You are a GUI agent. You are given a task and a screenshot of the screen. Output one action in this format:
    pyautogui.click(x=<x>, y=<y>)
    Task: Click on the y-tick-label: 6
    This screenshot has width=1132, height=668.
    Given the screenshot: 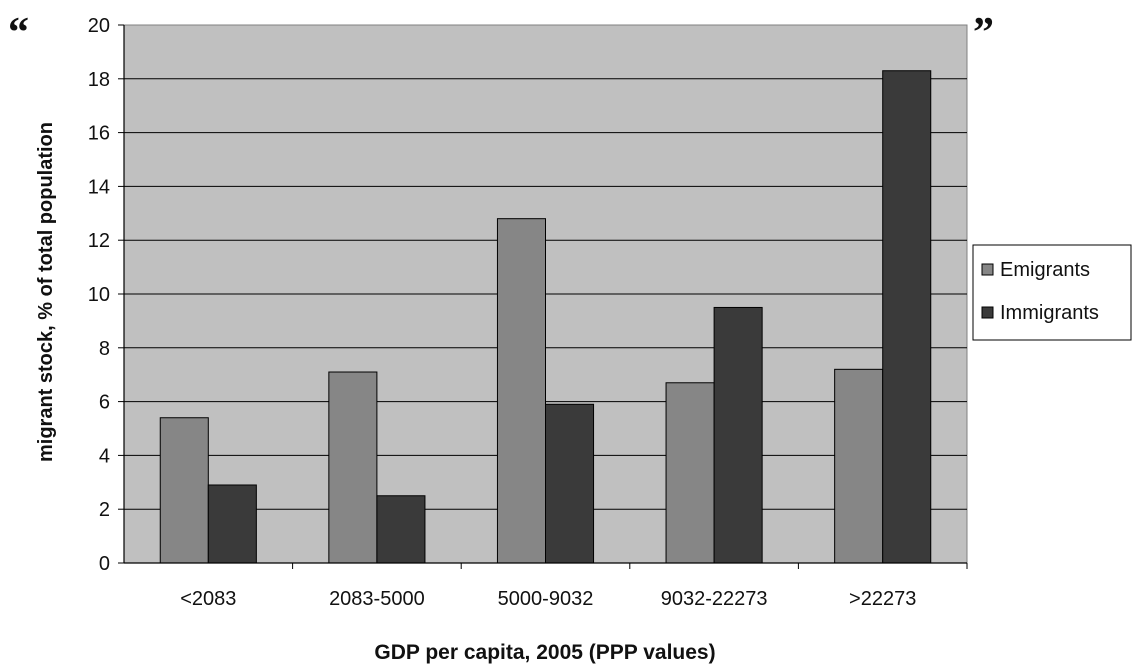 What is the action you would take?
    pyautogui.click(x=104, y=403)
    